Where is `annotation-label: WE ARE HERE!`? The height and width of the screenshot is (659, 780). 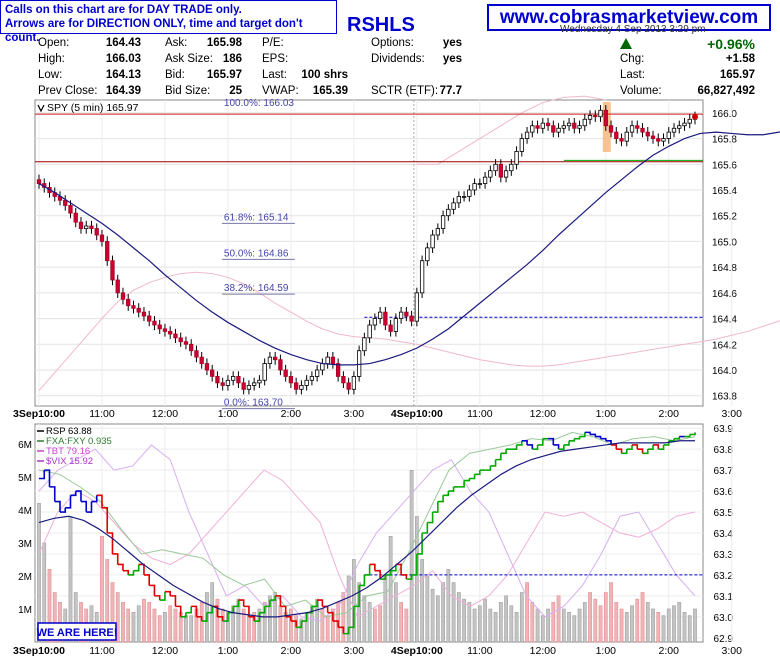 annotation-label: WE ARE HERE! is located at coordinates (77, 633).